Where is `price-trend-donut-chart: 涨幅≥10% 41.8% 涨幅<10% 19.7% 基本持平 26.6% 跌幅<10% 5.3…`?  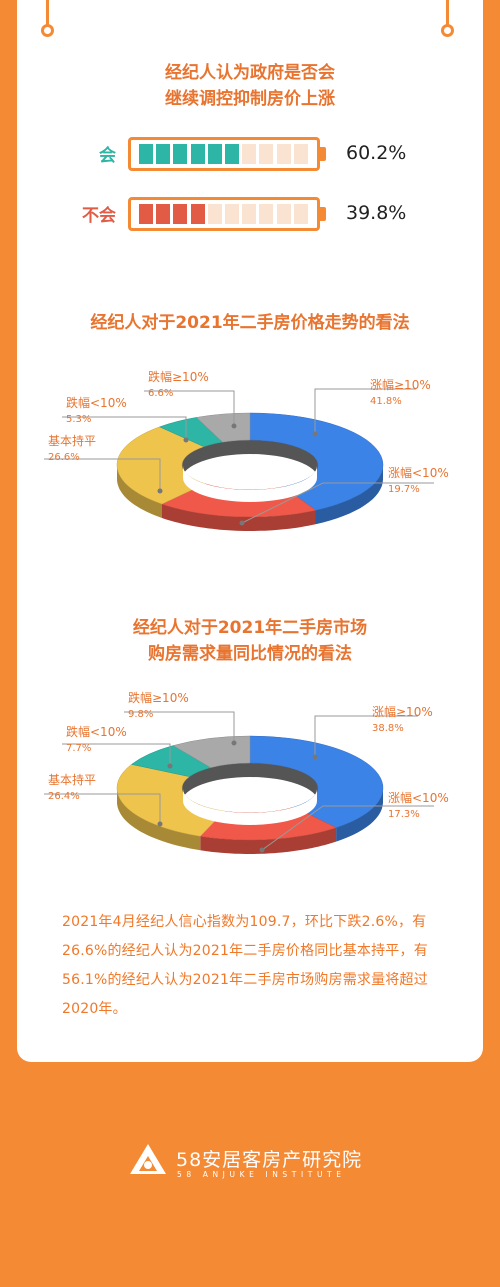
price-trend-donut-chart: 涨幅≥10% 41.8% 涨幅<10% 19.7% 基本持平 26.6% 跌幅<10% 5.3… is located at coordinates (246, 450).